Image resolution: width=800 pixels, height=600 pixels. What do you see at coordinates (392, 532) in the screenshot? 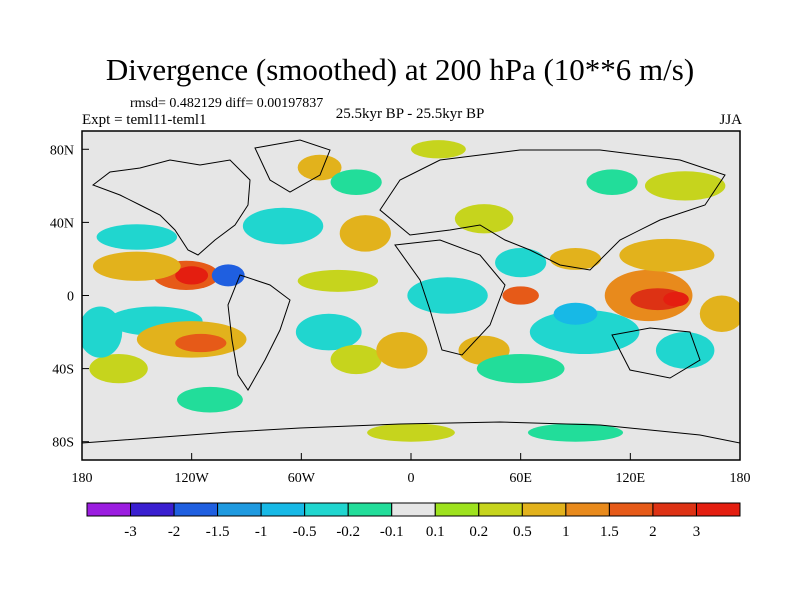
I see `colorbar-label: -0.1` at bounding box center [392, 532].